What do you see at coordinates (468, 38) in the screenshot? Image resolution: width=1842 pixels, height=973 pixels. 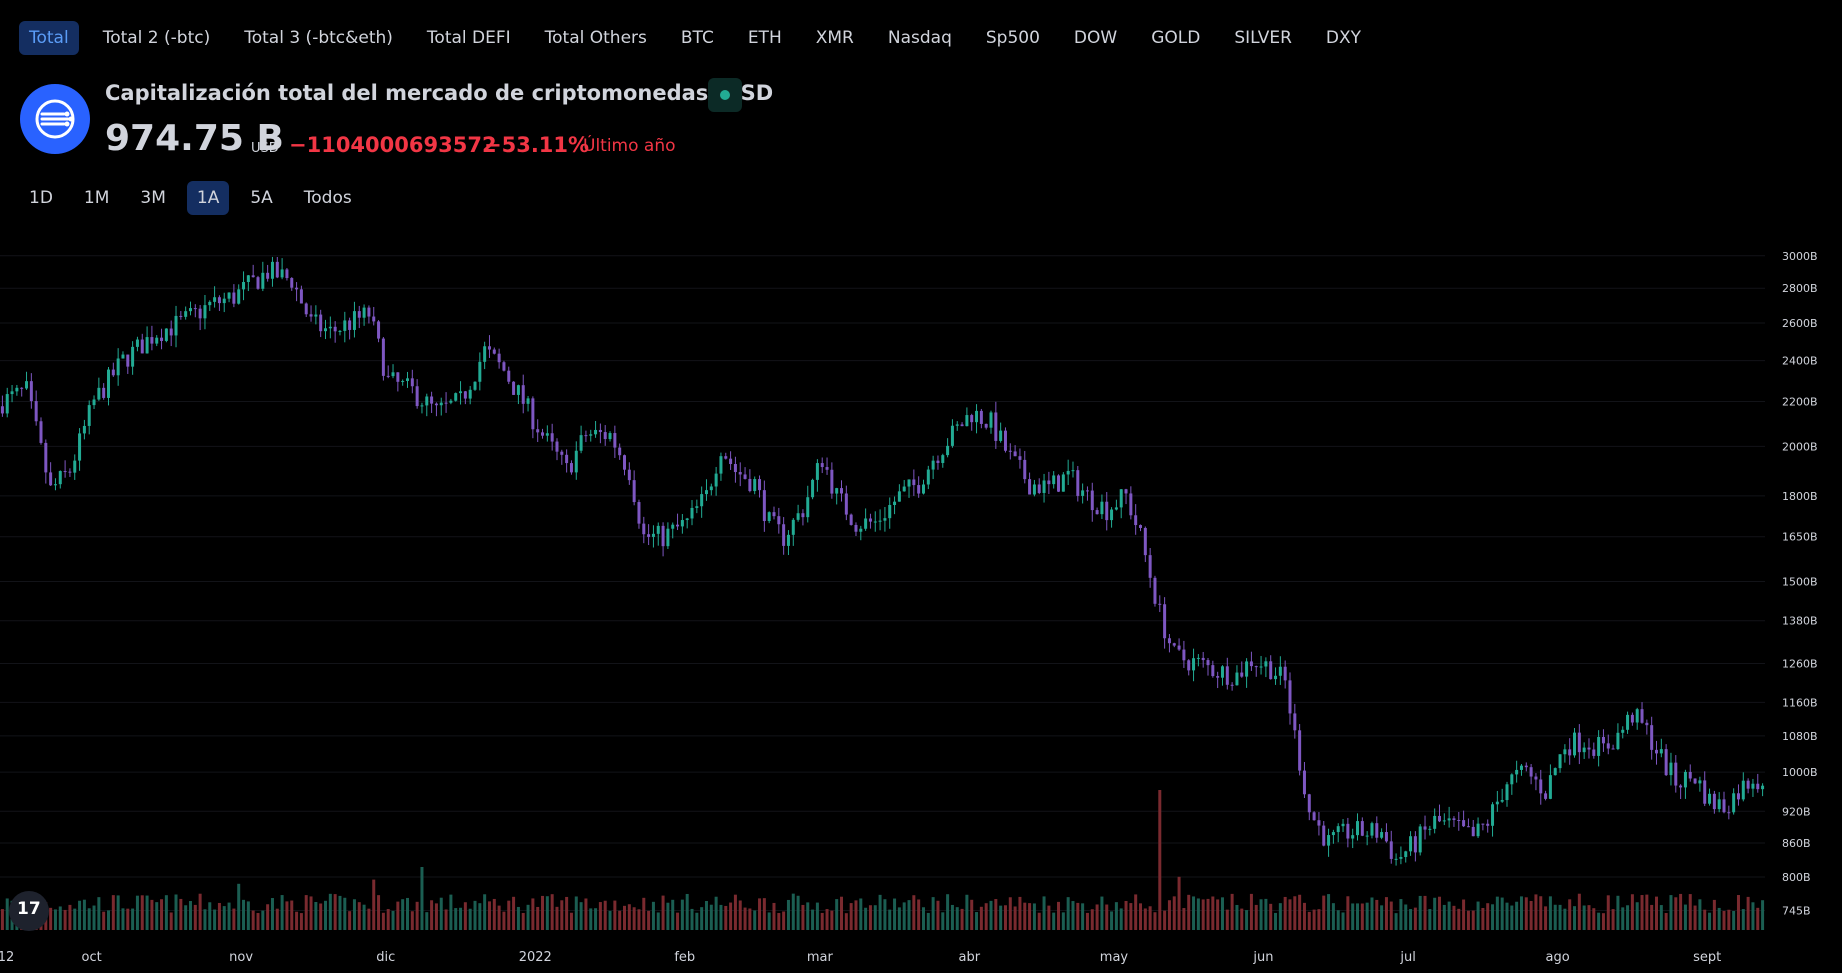 I see `tab-total-defi: Total DEFI` at bounding box center [468, 38].